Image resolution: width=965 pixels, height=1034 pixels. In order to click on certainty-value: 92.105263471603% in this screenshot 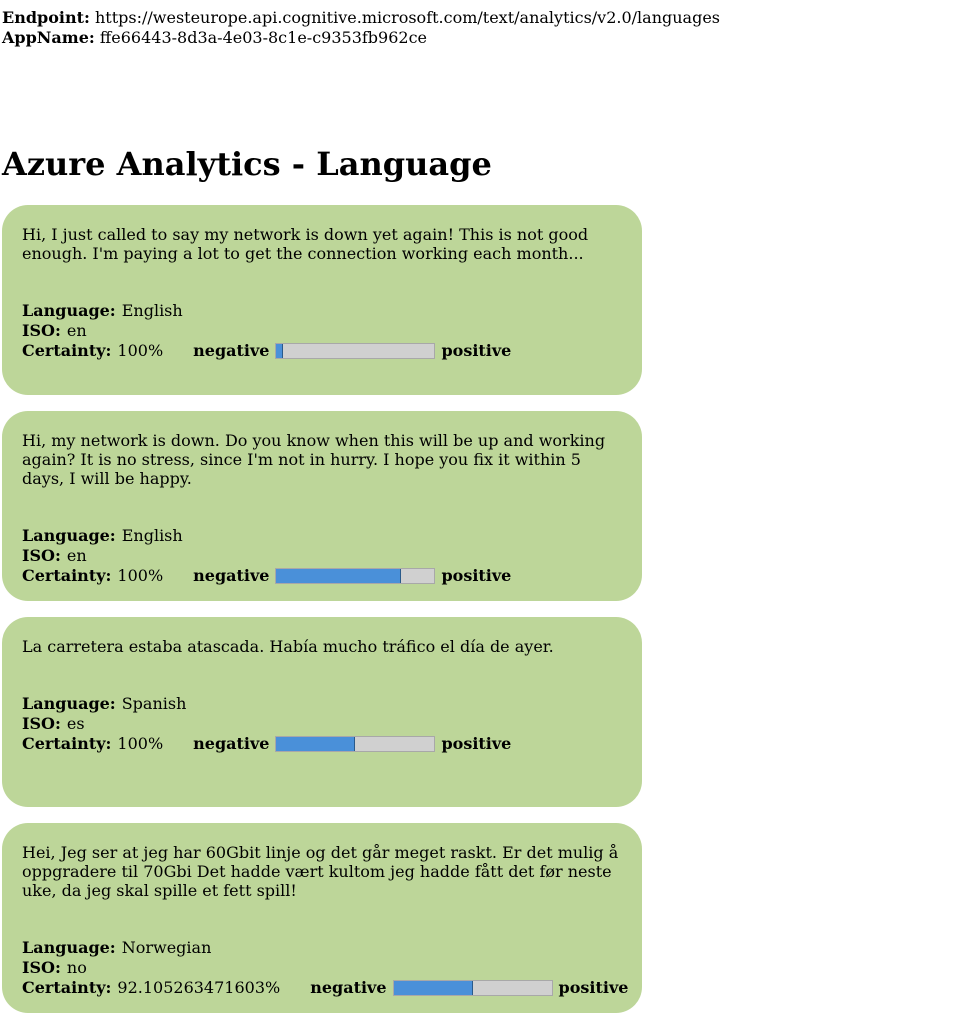, I will do `click(199, 987)`.